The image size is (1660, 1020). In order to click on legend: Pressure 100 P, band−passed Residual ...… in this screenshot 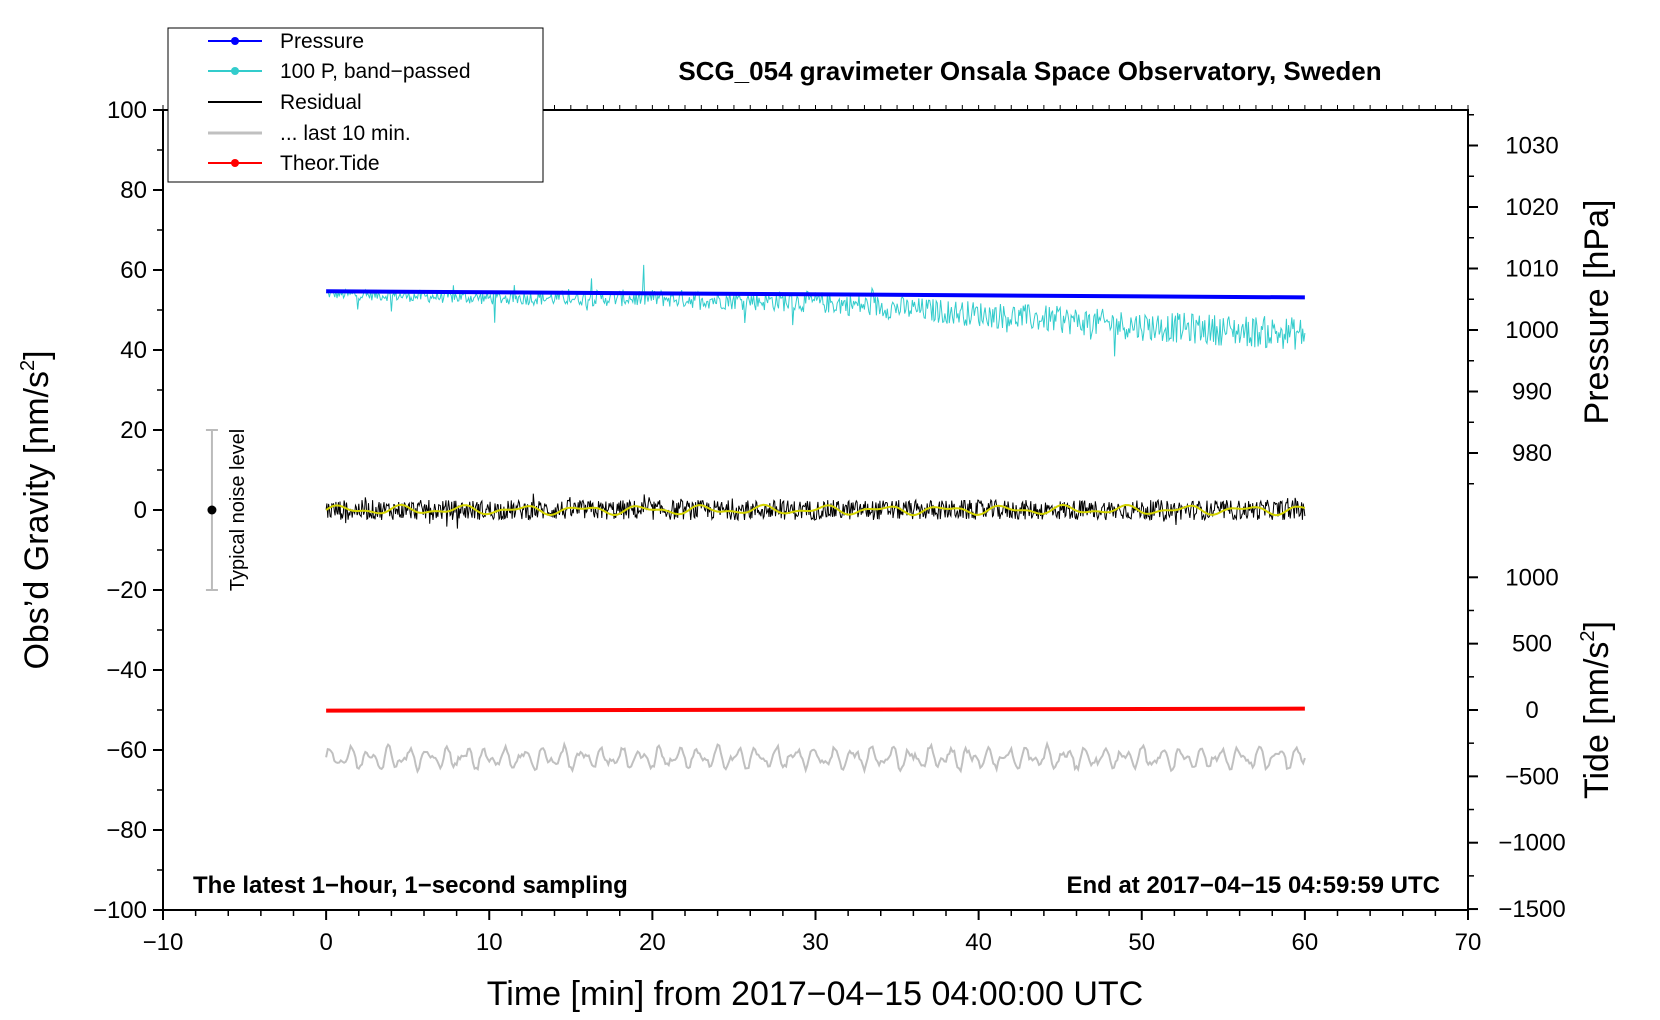, I will do `click(355, 105)`.